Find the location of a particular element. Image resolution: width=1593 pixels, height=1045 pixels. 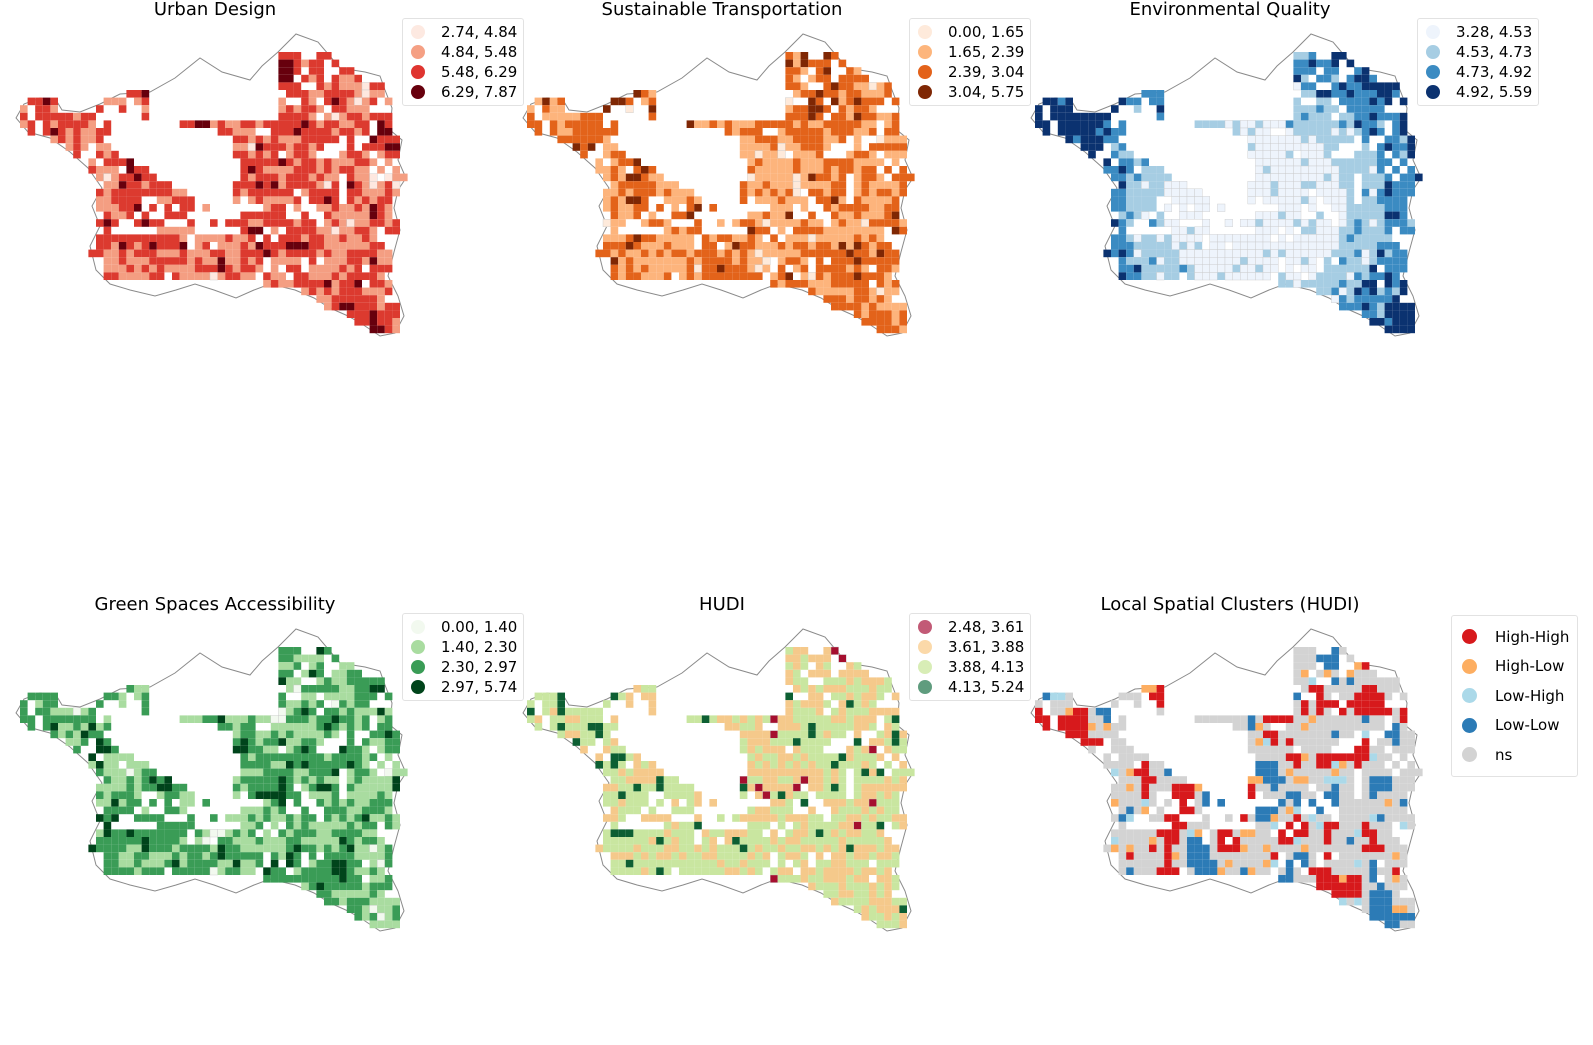

legend-item: 2.39, 3.04 is located at coordinates (971, 72).